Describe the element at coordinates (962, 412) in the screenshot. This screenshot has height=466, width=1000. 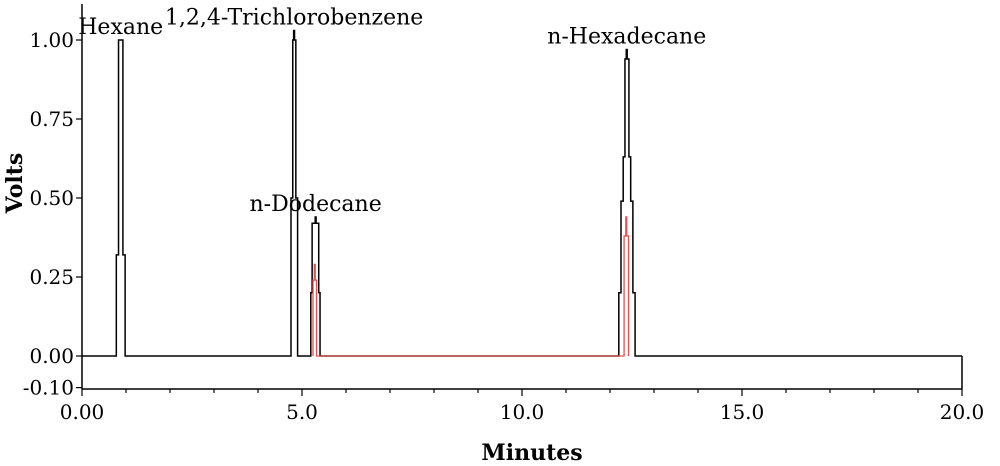
I see `x-tick-label: 20.0` at that location.